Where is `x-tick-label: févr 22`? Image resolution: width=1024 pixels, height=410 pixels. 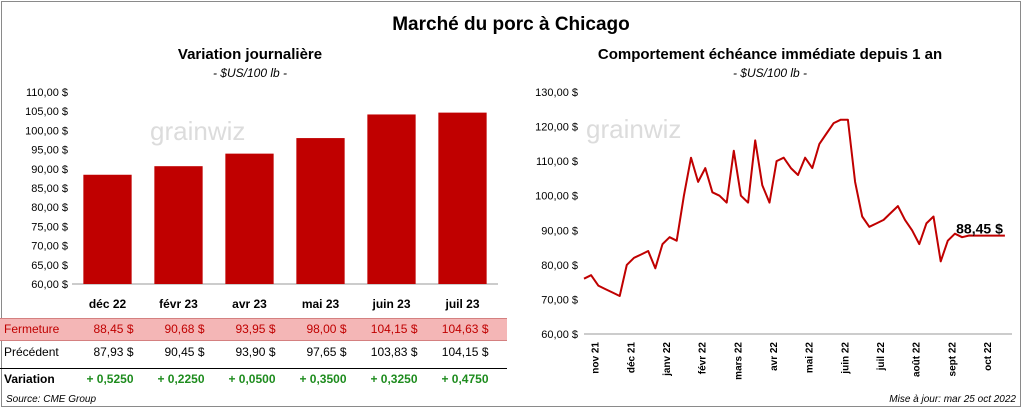 x-tick-label: févr 22 is located at coordinates (703, 358).